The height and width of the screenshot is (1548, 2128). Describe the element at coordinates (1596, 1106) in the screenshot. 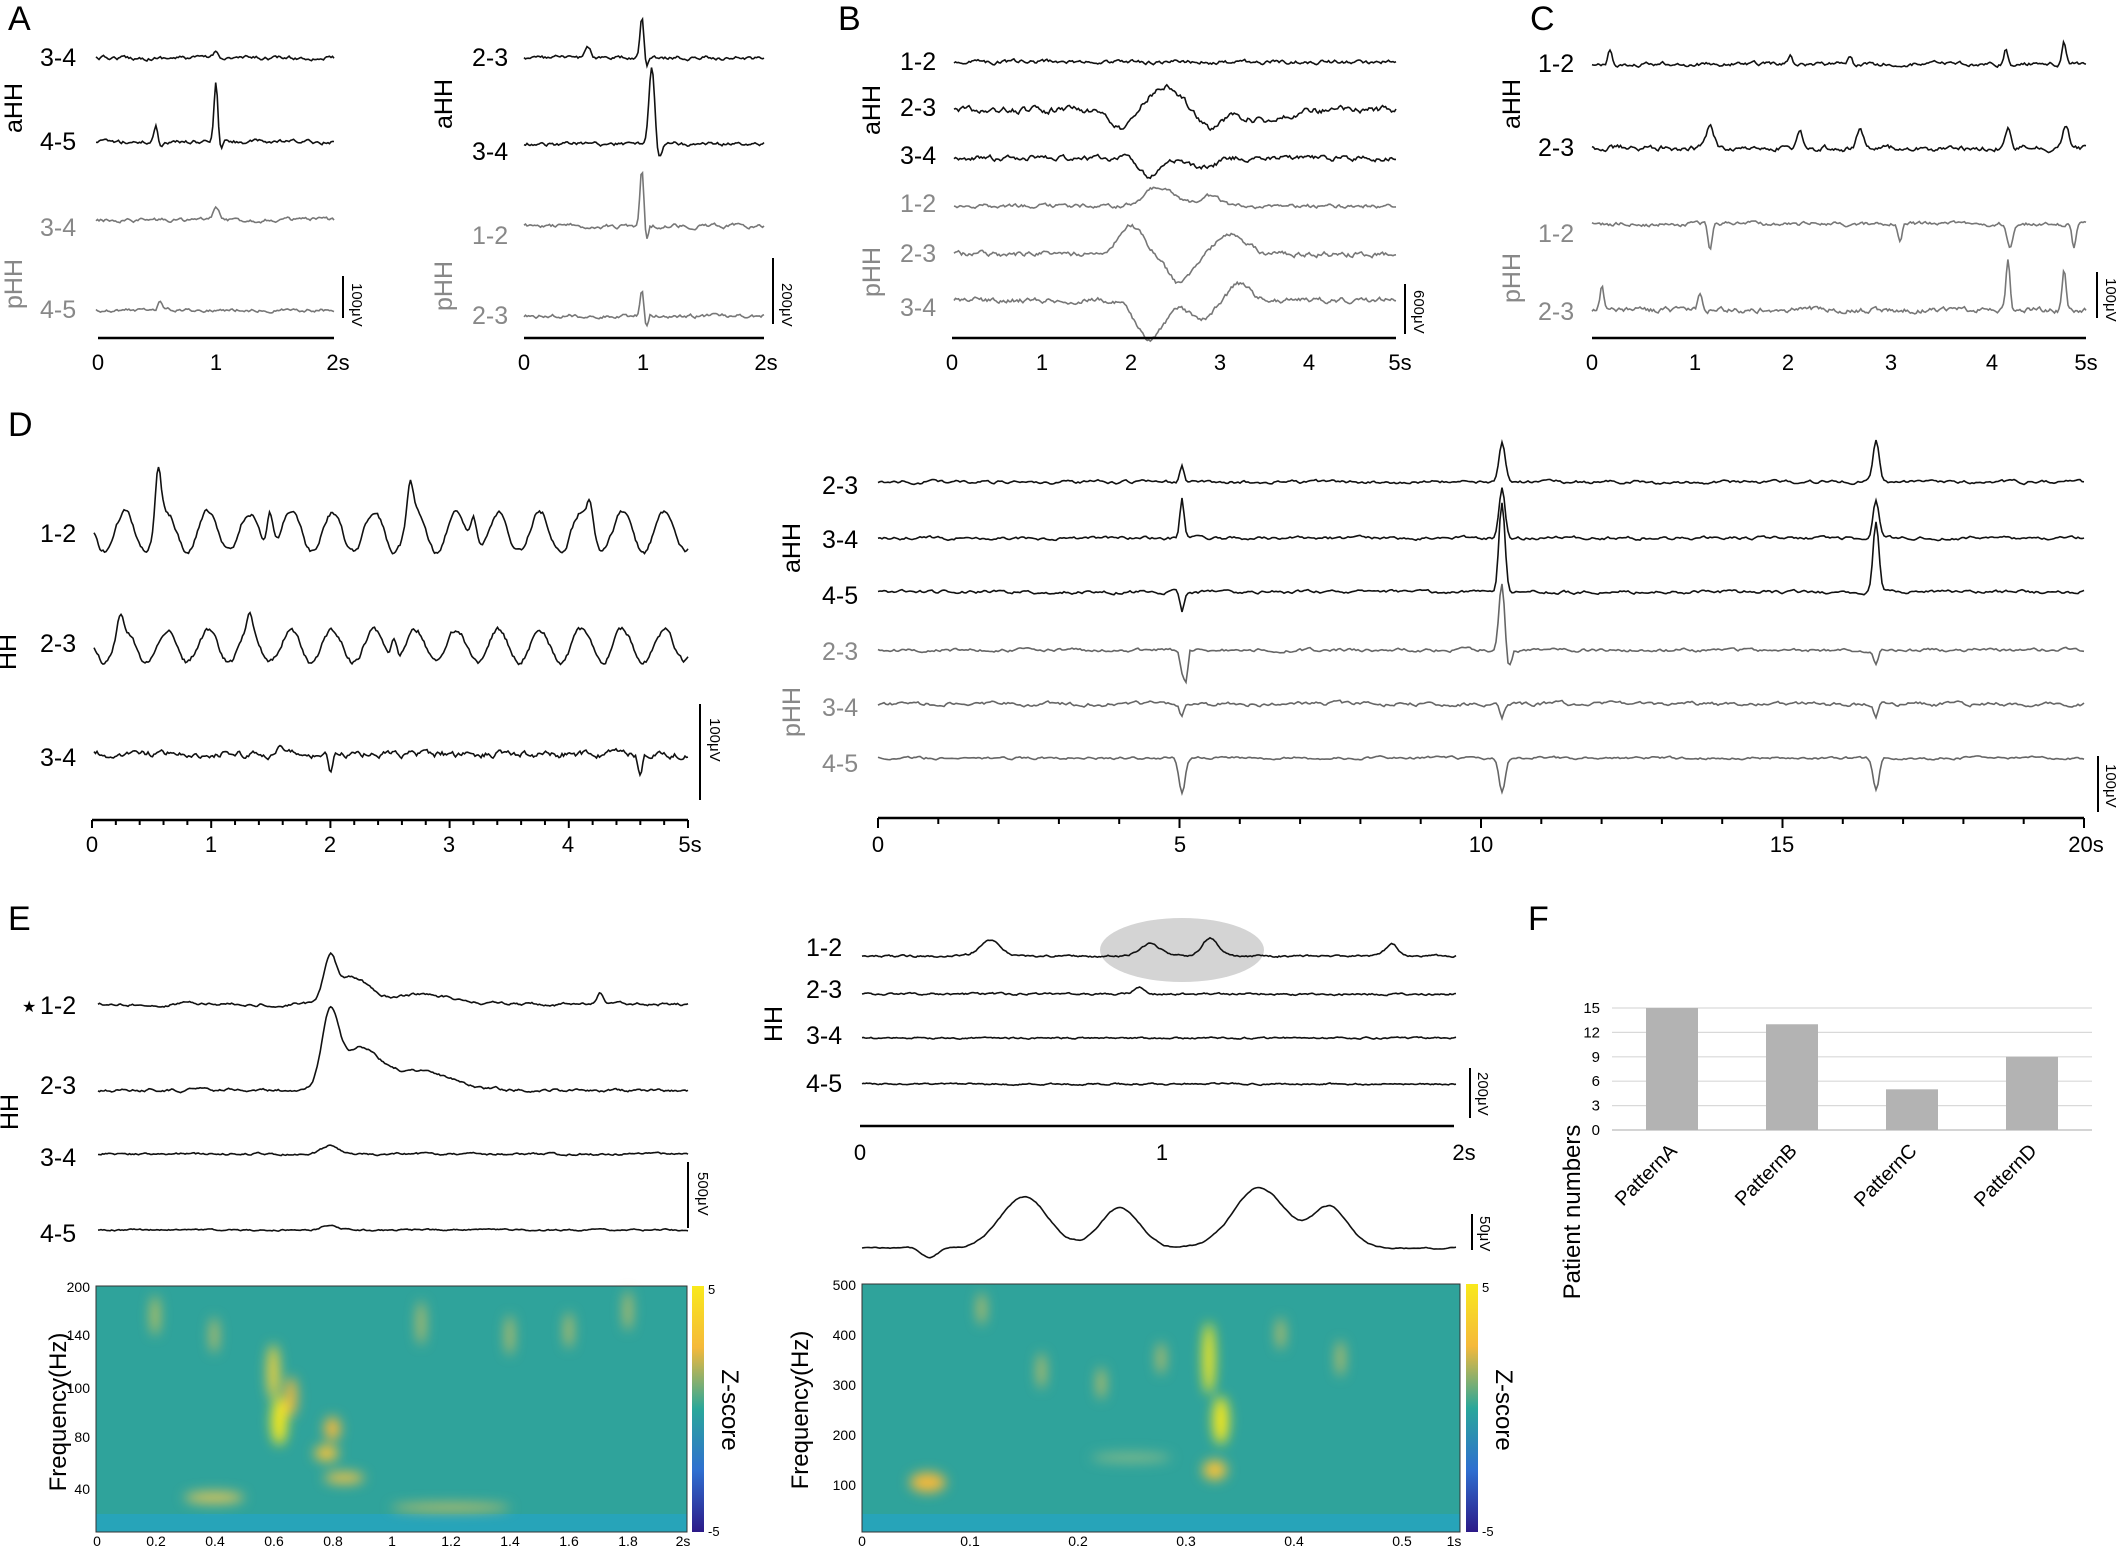

I see `y-tick-label: 3` at that location.